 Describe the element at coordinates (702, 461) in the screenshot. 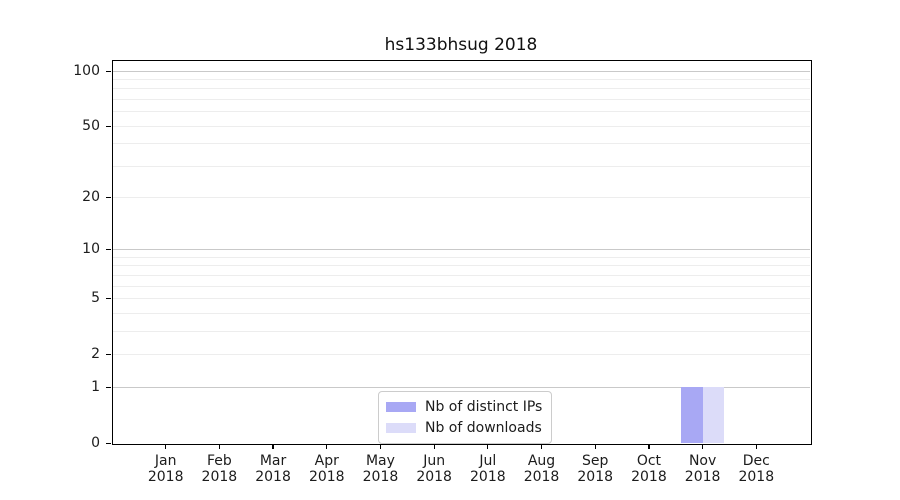

I see `x-tick-month: Nov` at that location.